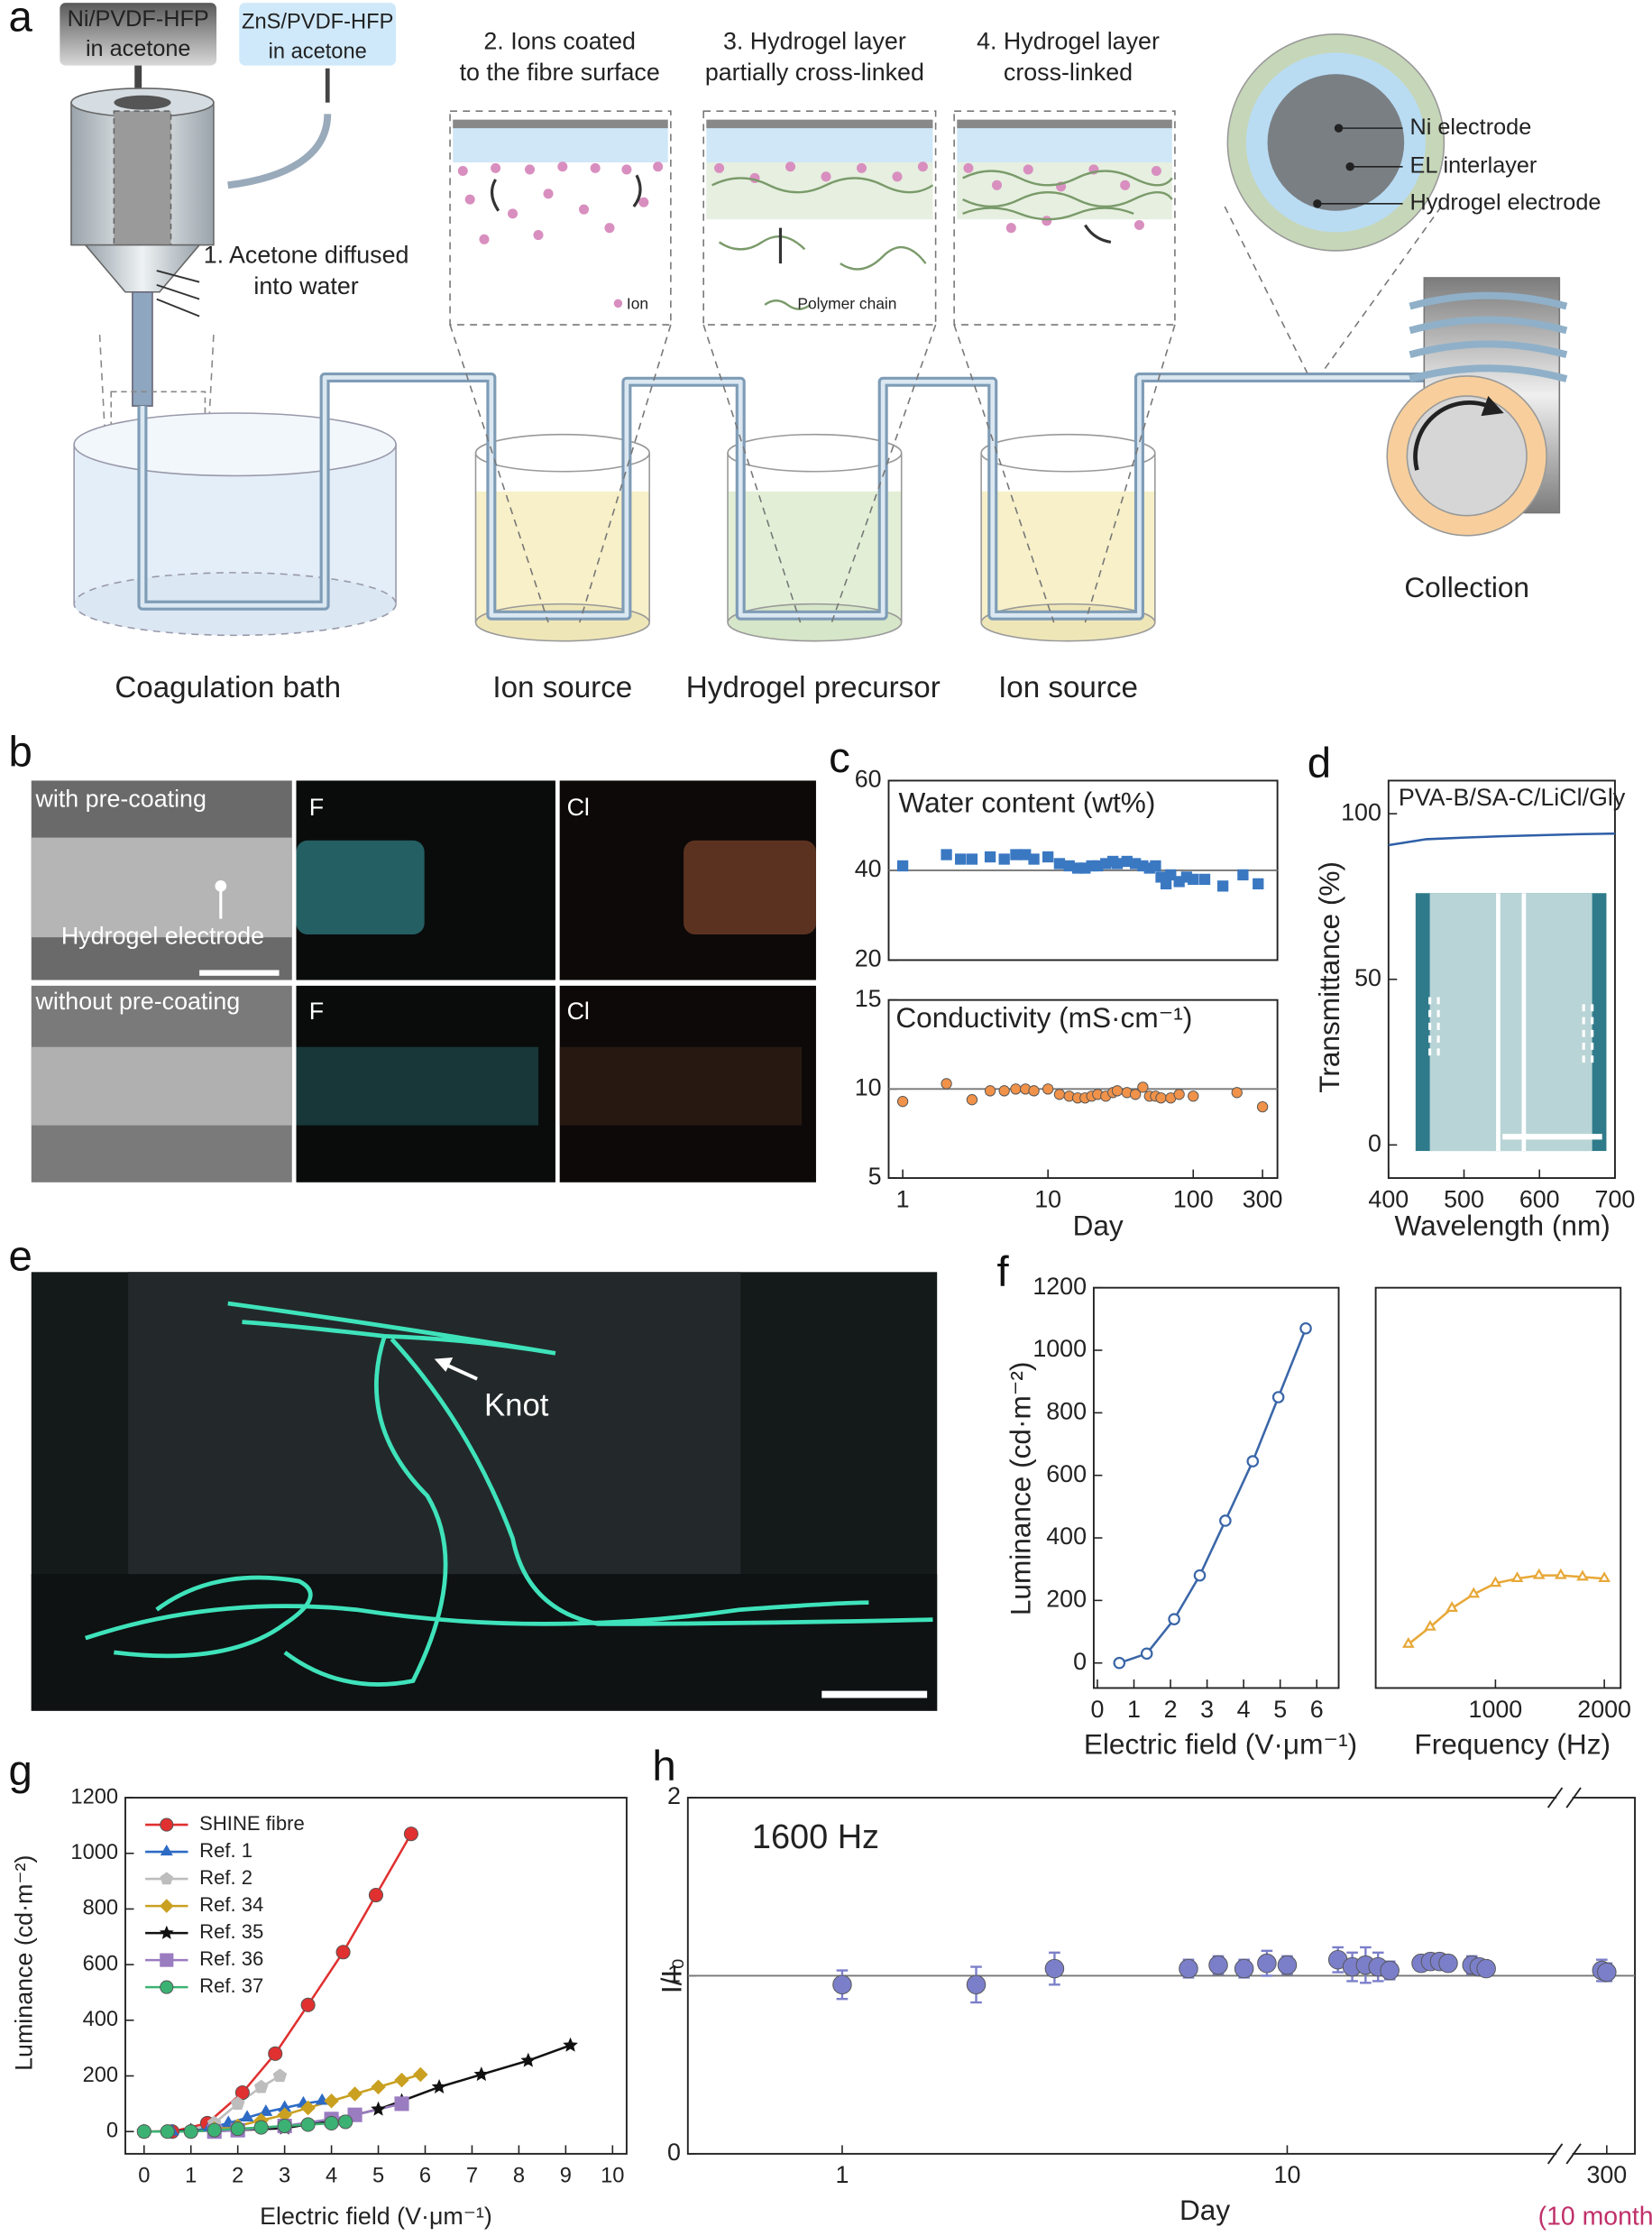 Image resolution: width=1652 pixels, height=2236 pixels. I want to click on legend-label: Ref. 34, so click(231, 1904).